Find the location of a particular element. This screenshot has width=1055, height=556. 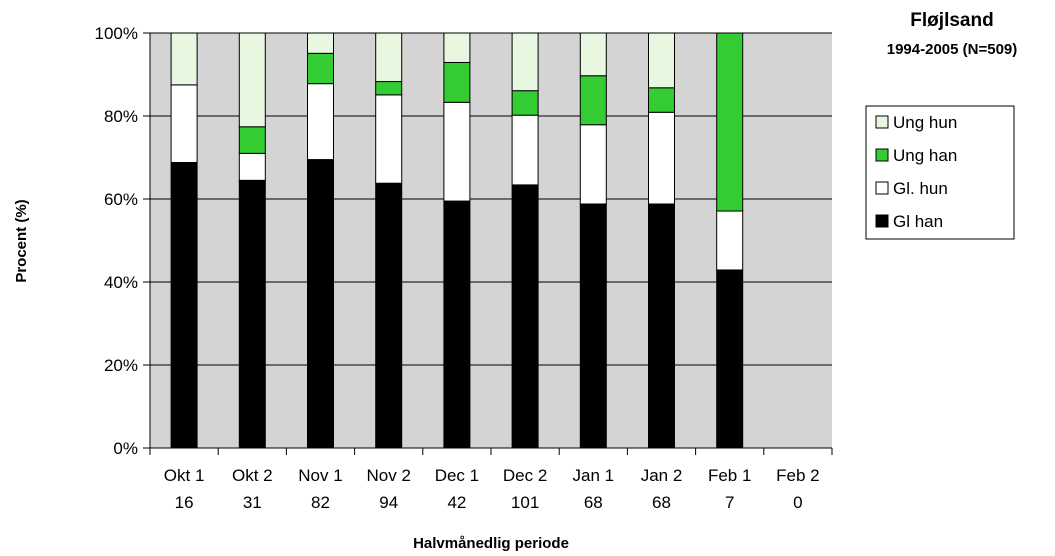

x-tick-count: 82 is located at coordinates (320, 502).